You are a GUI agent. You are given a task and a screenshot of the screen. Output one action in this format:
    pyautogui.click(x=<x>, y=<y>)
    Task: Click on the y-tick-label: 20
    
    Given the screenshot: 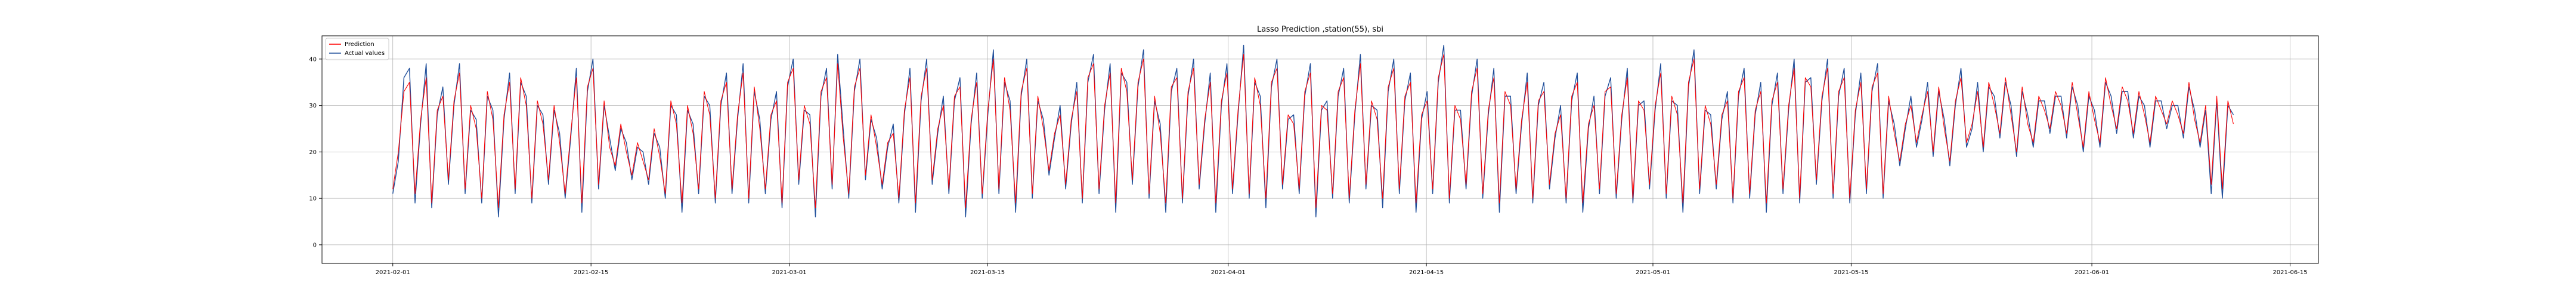 What is the action you would take?
    pyautogui.click(x=313, y=152)
    